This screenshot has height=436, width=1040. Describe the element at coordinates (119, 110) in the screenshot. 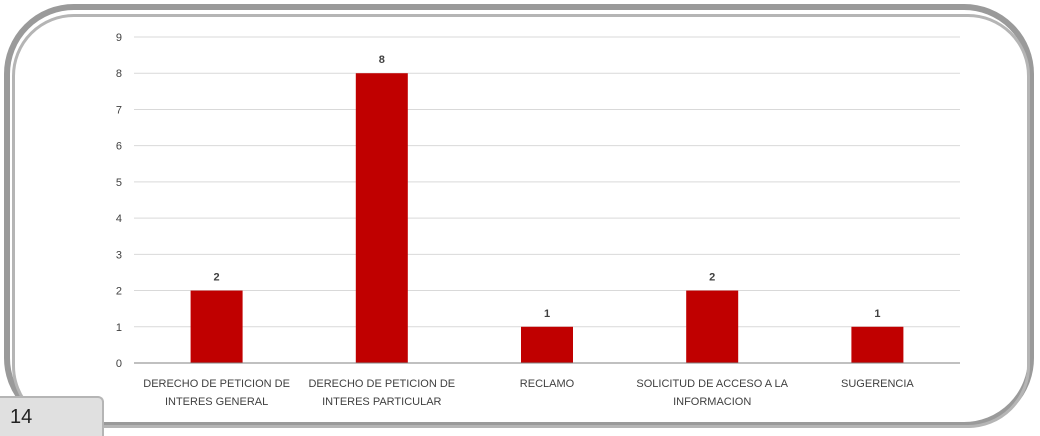

I see `y-tick-label: 7` at that location.